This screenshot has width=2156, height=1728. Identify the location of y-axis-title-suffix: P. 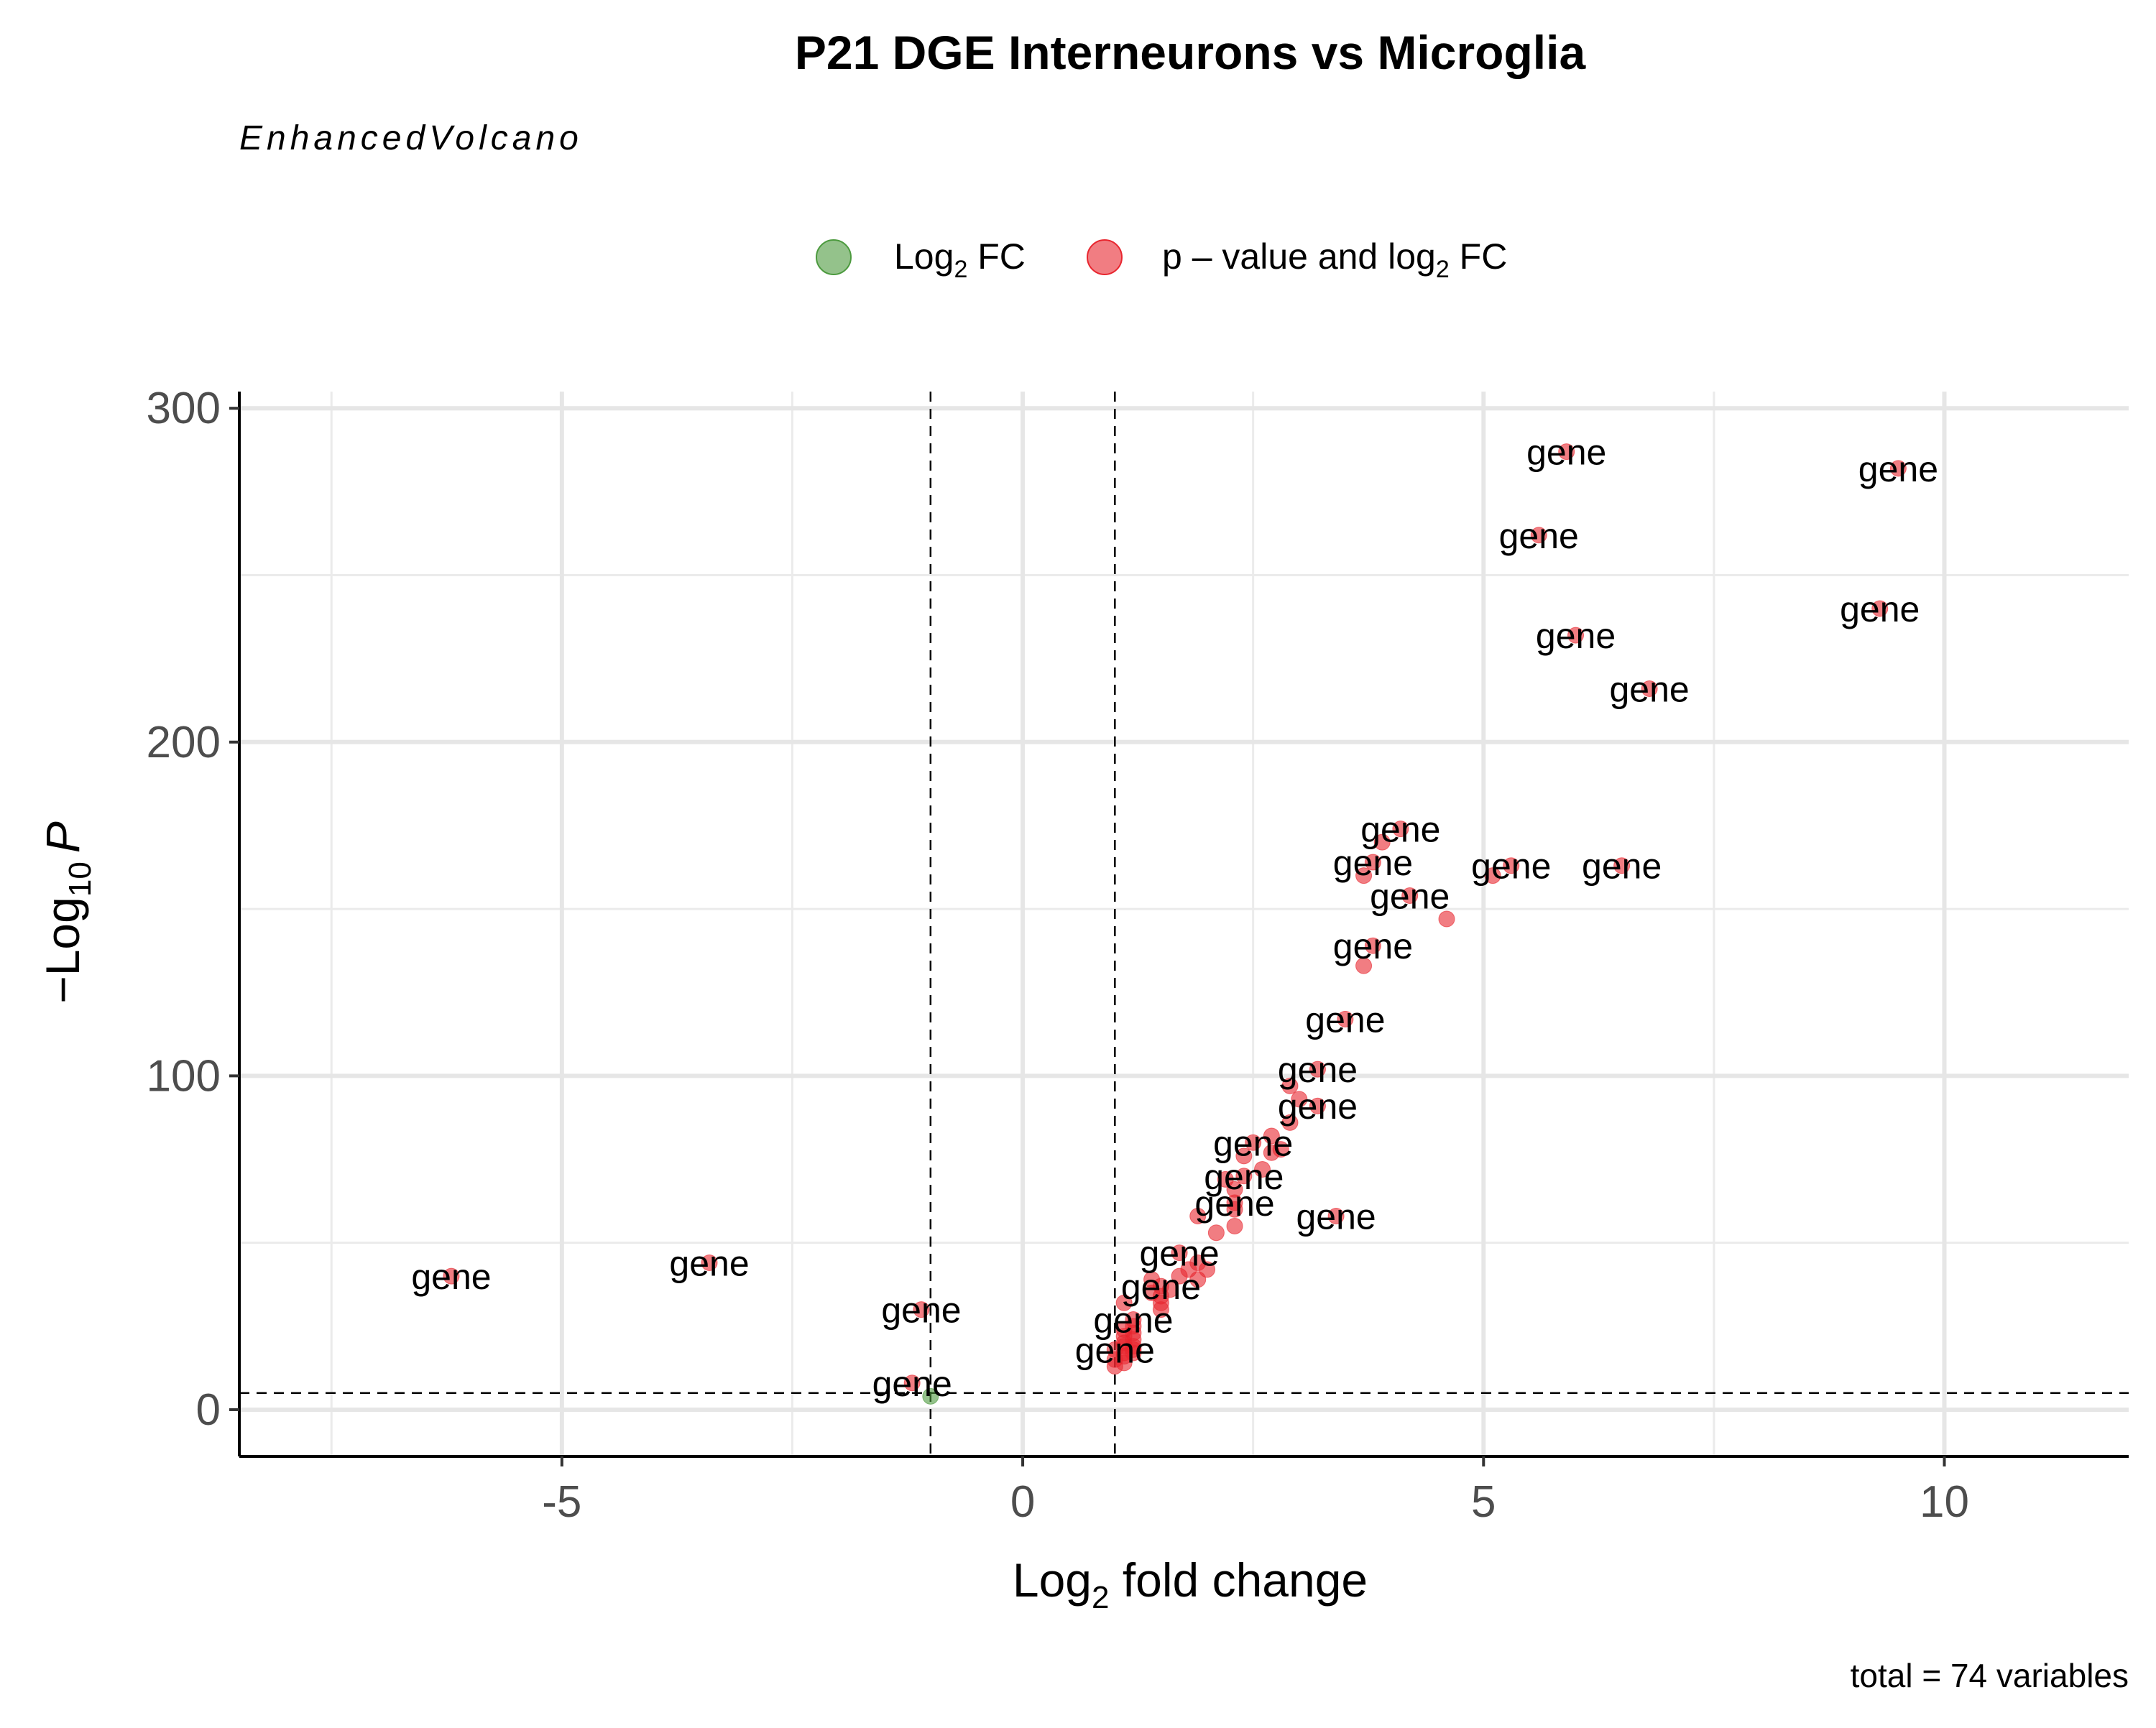
(63, 837).